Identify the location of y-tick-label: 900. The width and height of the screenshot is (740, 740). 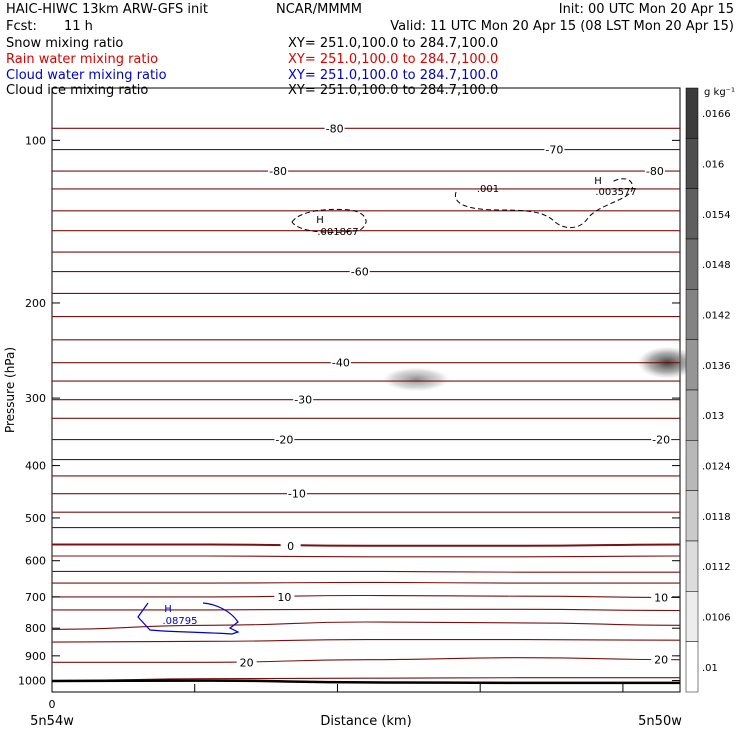
(35, 656).